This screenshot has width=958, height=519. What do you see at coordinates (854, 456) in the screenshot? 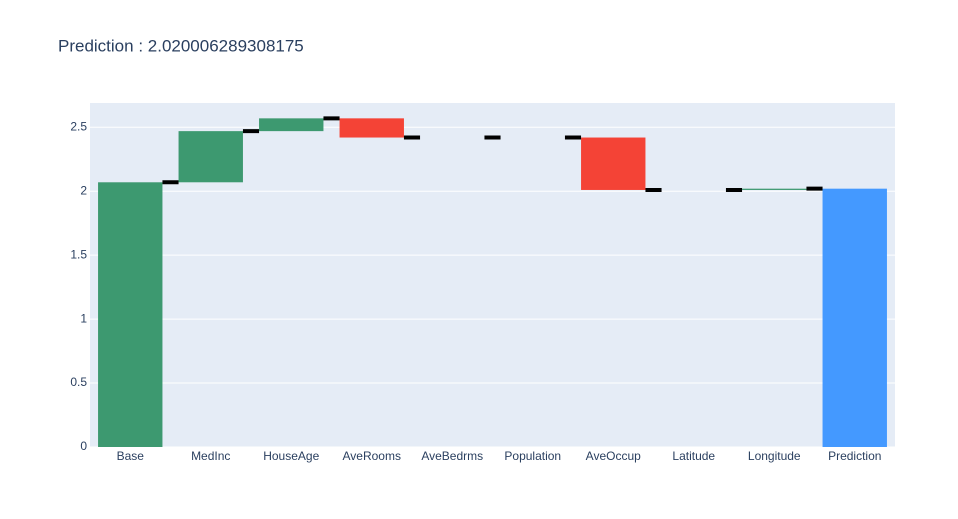
I see `x-tick-label: Prediction` at bounding box center [854, 456].